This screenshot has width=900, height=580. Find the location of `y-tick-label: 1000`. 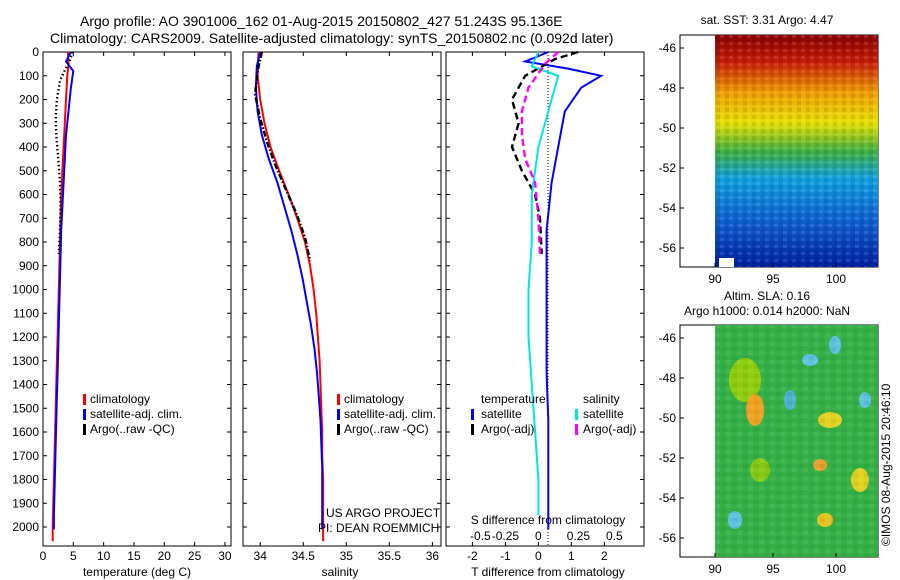

y-tick-label: 1000 is located at coordinates (25, 290).